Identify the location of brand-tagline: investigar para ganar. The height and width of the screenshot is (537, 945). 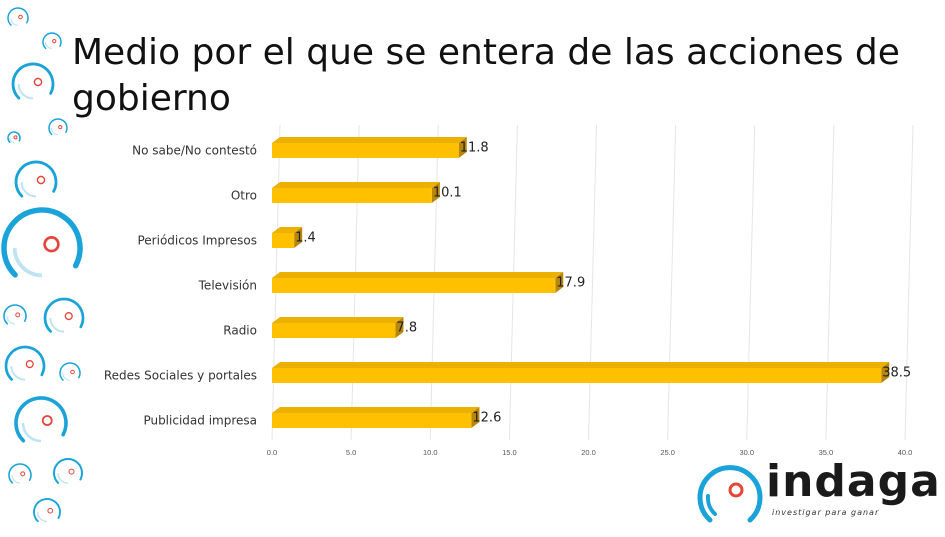
(826, 512).